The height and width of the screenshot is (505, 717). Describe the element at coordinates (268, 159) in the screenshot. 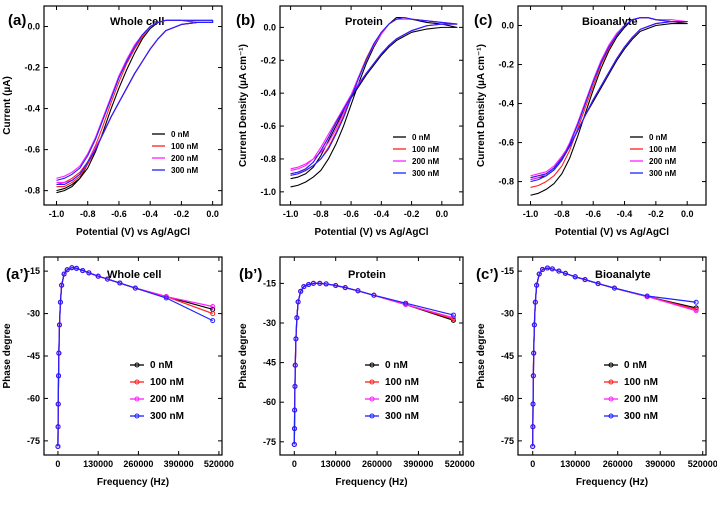

I see `y-tick-label: -0.8` at that location.